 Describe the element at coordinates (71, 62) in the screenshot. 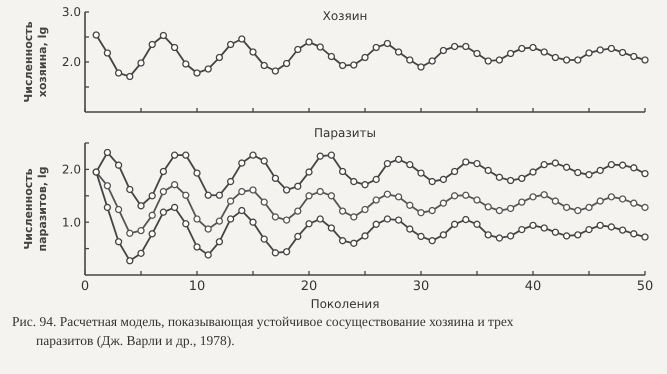

I see `y-tick-label: 2.0` at that location.